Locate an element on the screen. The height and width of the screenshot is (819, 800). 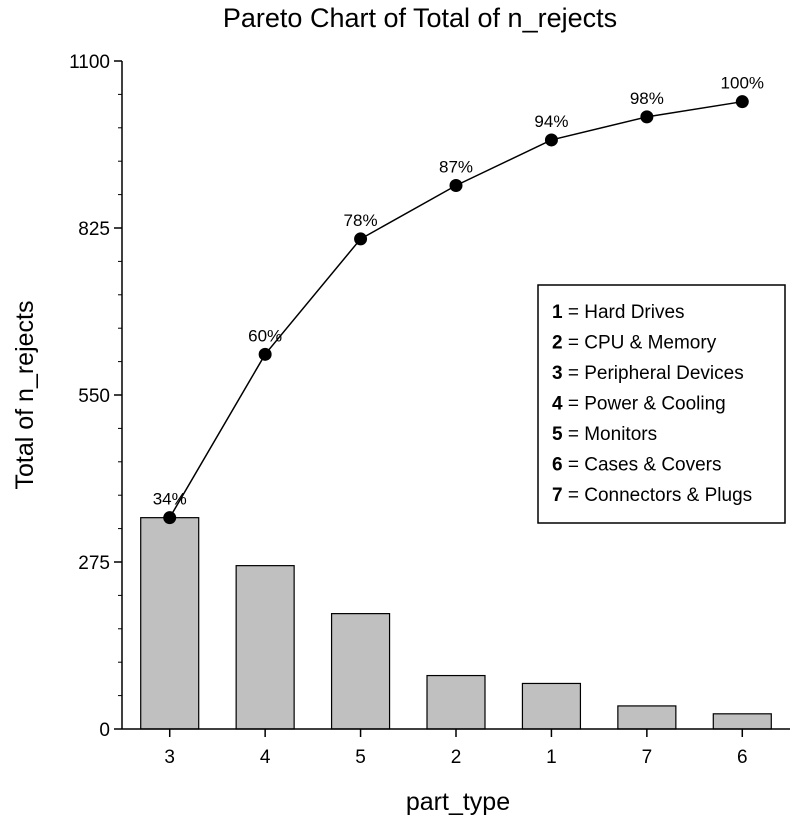
y-tick-label: 275 is located at coordinates (94, 563).